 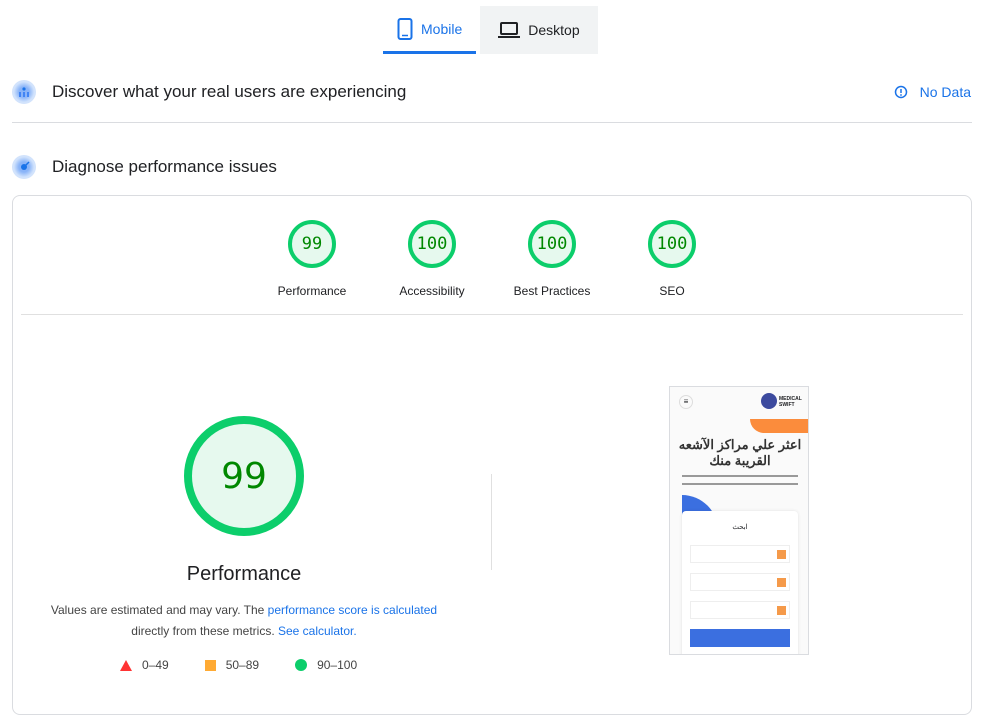 I want to click on note-text: Values are estimated and may vary. The, so click(x=159, y=610).